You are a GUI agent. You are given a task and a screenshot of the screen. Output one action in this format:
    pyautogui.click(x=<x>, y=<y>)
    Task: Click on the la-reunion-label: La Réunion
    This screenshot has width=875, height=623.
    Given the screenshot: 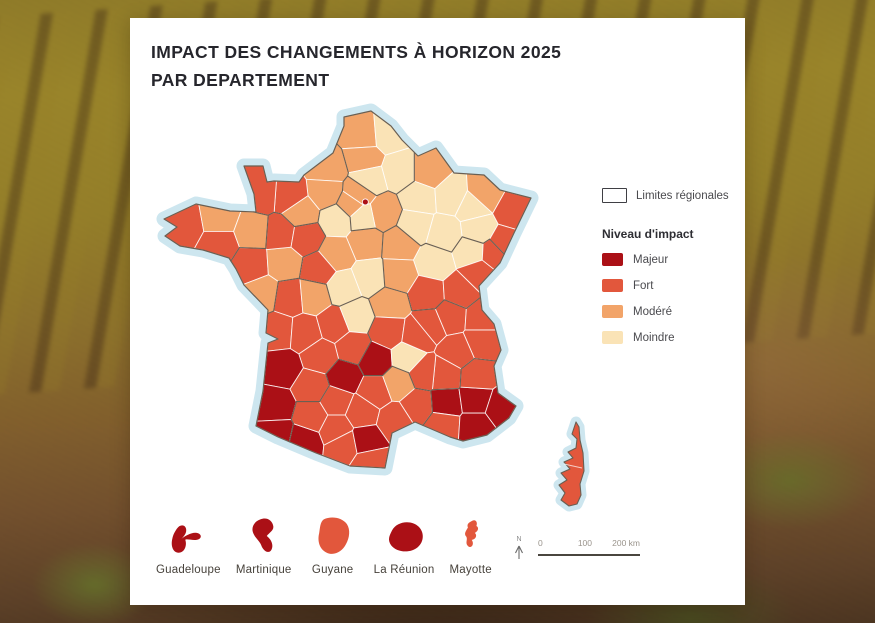 What is the action you would take?
    pyautogui.click(x=404, y=570)
    